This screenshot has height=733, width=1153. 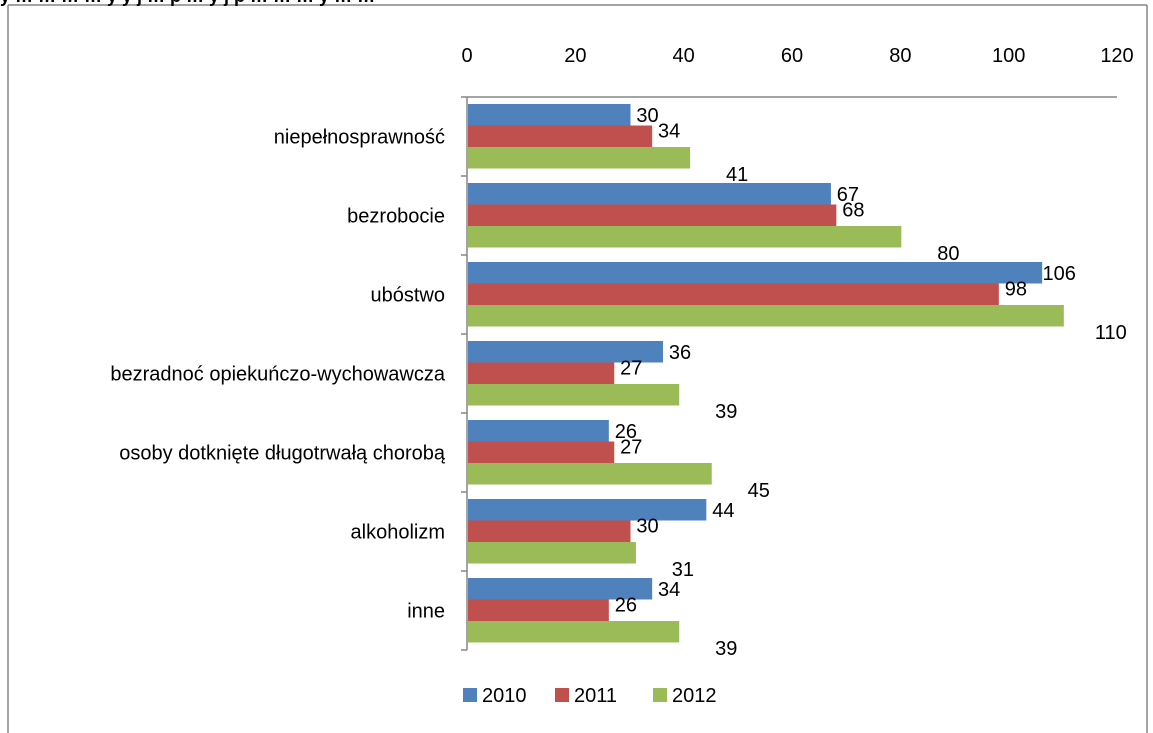 What do you see at coordinates (396, 217) in the screenshot?
I see `category-label: bezrobocie` at bounding box center [396, 217].